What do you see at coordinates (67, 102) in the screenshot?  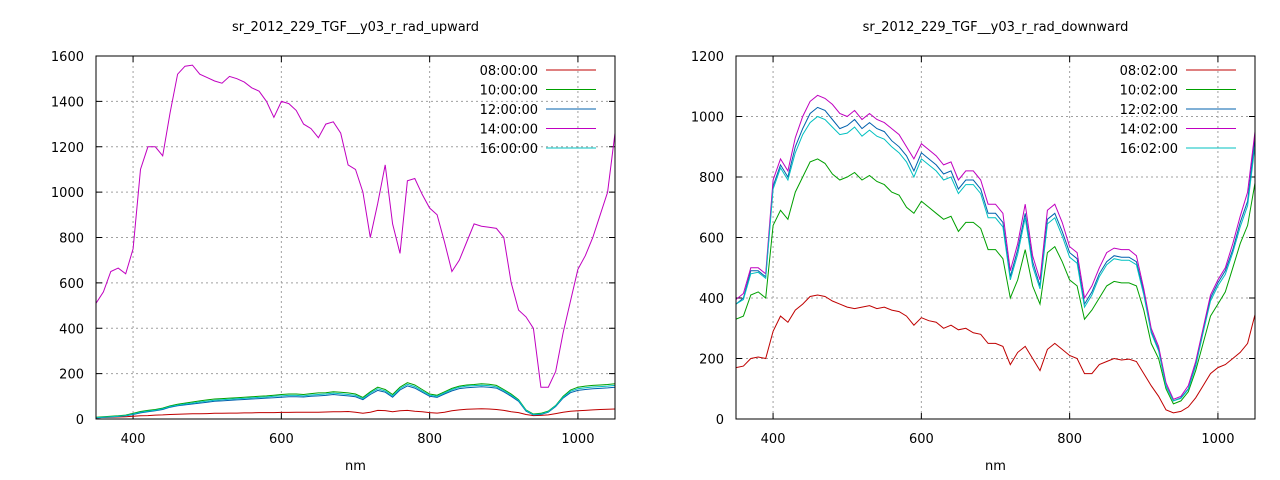 I see `y-tick-label: 1400` at bounding box center [67, 102].